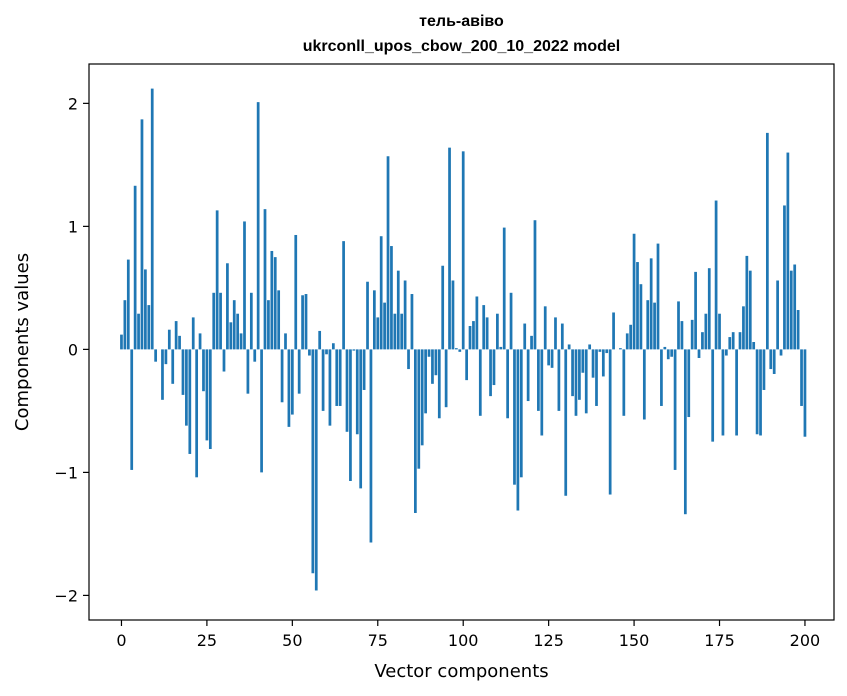 The width and height of the screenshot is (847, 696). Describe the element at coordinates (73, 349) in the screenshot. I see `y-tick-label: 0` at that location.